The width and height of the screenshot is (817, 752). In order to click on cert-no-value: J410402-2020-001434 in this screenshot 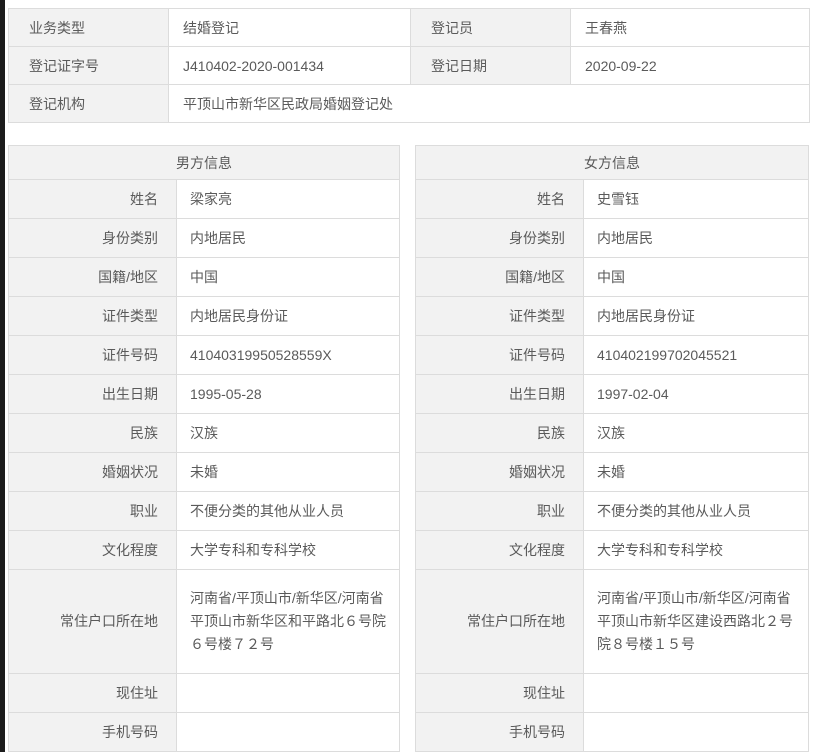, I will do `click(289, 65)`.